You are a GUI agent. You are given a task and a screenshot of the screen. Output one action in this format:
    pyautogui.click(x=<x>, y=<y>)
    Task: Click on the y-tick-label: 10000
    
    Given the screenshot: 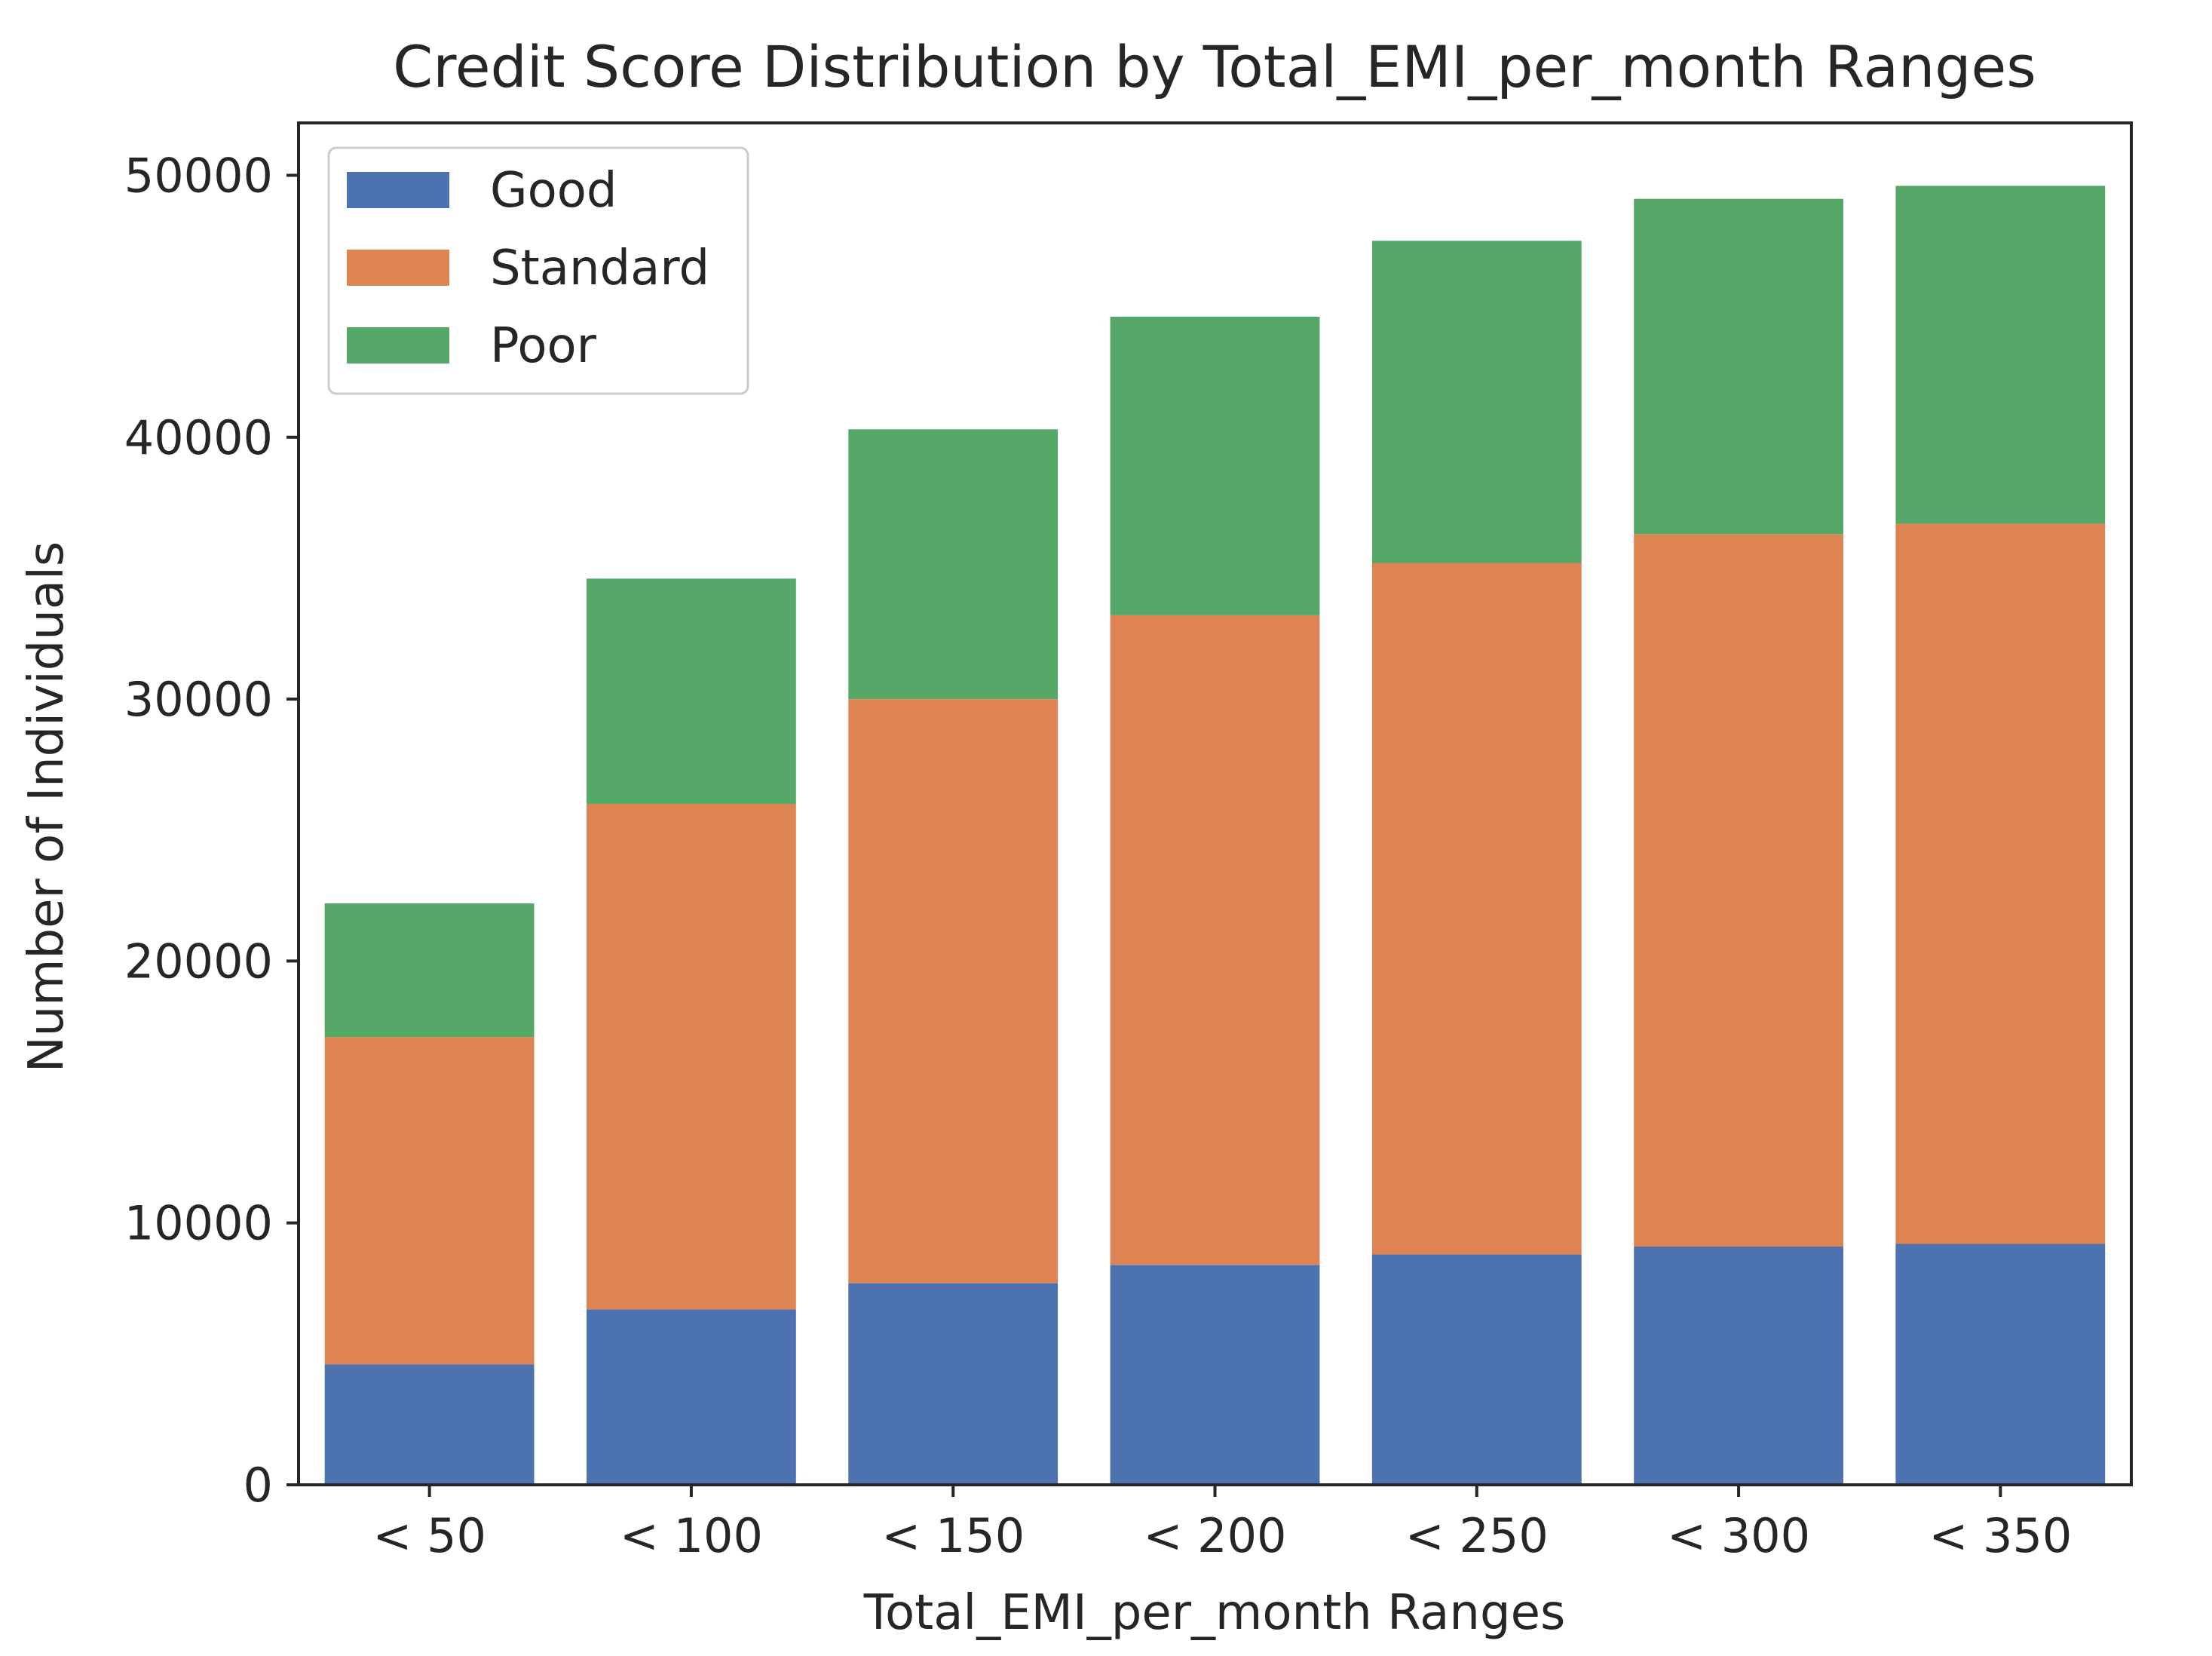 What is the action you would take?
    pyautogui.click(x=198, y=1223)
    